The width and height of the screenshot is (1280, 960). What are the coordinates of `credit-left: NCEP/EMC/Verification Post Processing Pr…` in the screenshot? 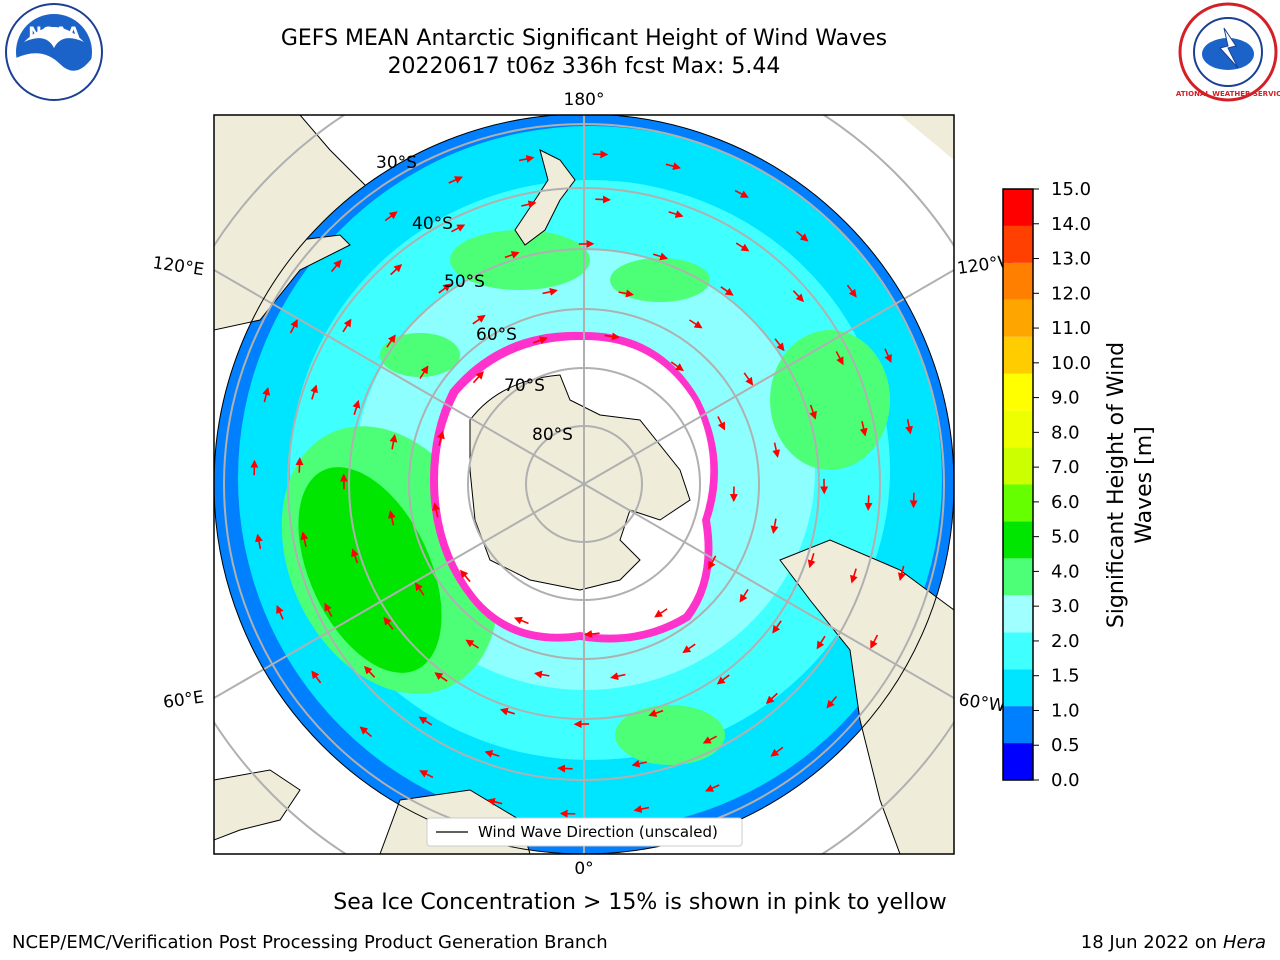 It's located at (310, 942).